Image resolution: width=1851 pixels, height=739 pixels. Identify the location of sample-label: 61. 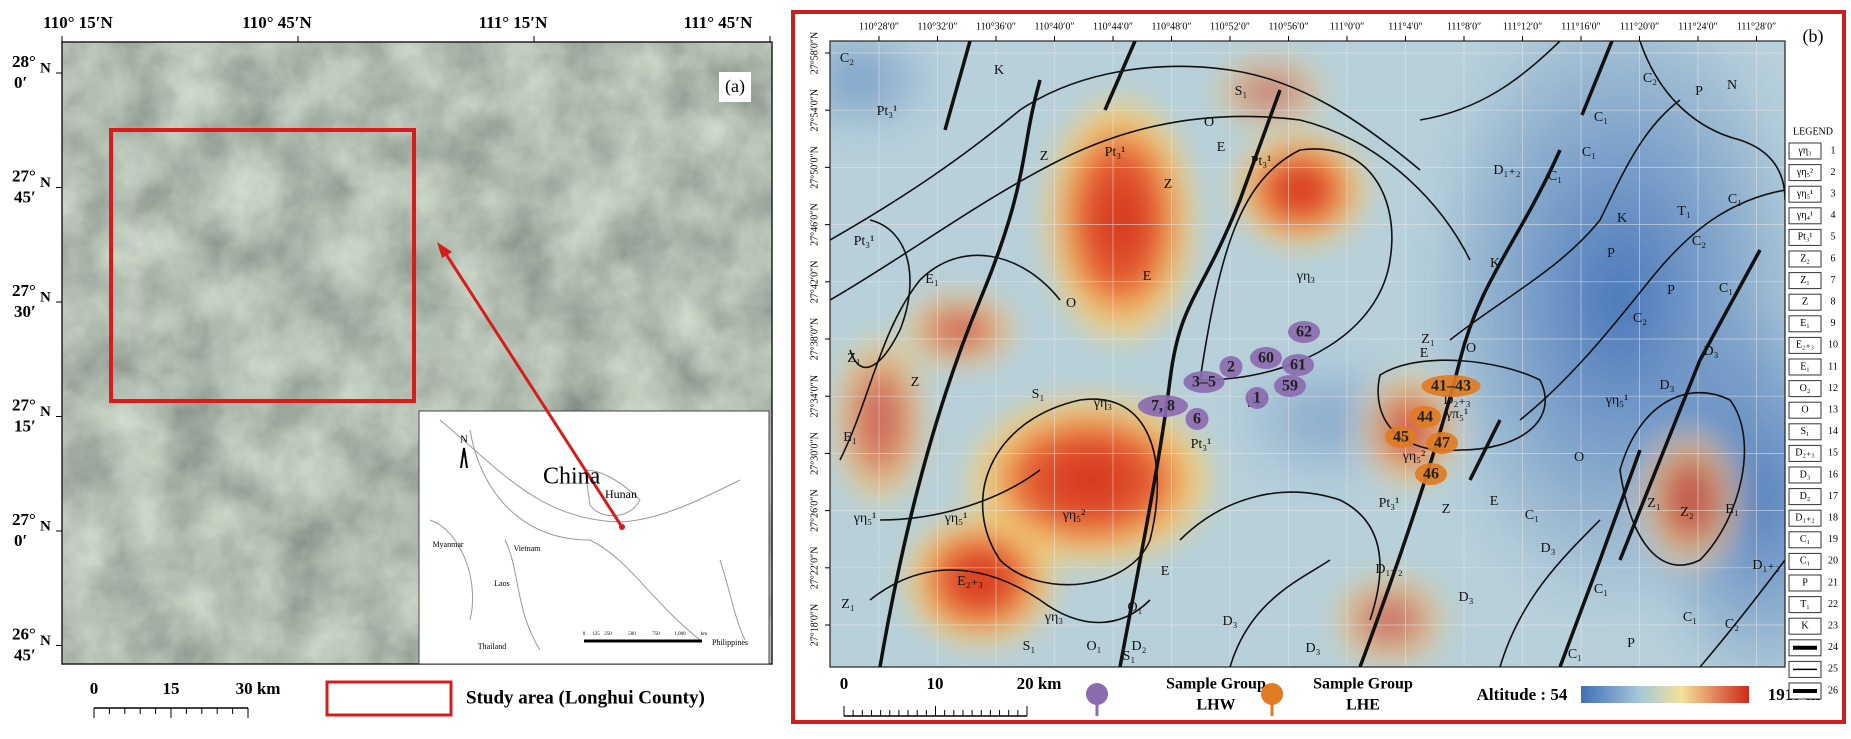
(1298, 365).